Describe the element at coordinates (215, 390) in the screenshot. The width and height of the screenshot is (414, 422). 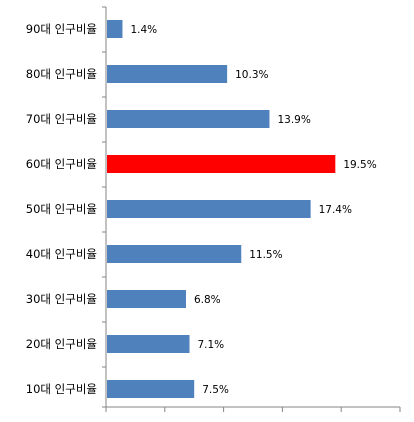
I see `value-label: 7.5%` at that location.